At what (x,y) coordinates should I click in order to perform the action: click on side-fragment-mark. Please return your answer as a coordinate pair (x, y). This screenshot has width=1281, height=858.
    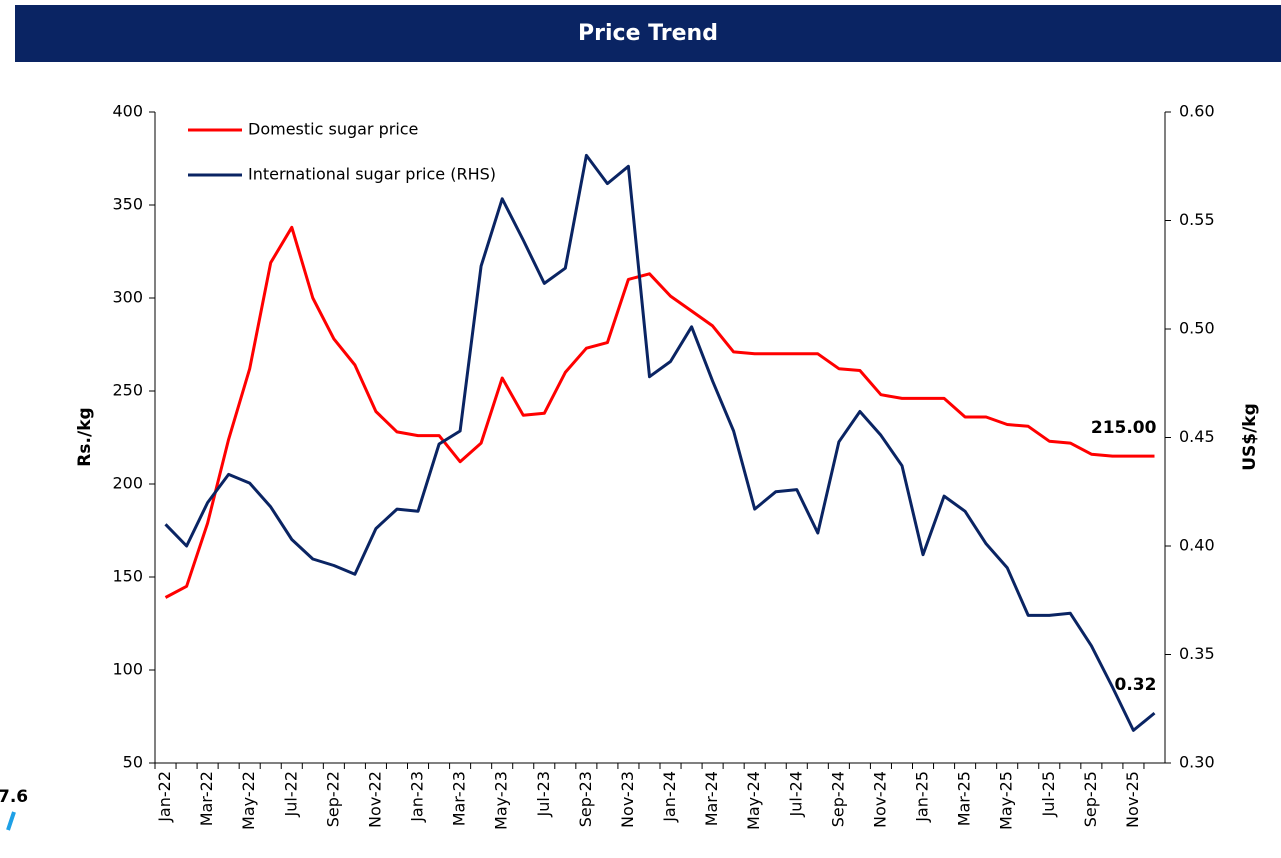
    Looking at the image, I should click on (11, 821).